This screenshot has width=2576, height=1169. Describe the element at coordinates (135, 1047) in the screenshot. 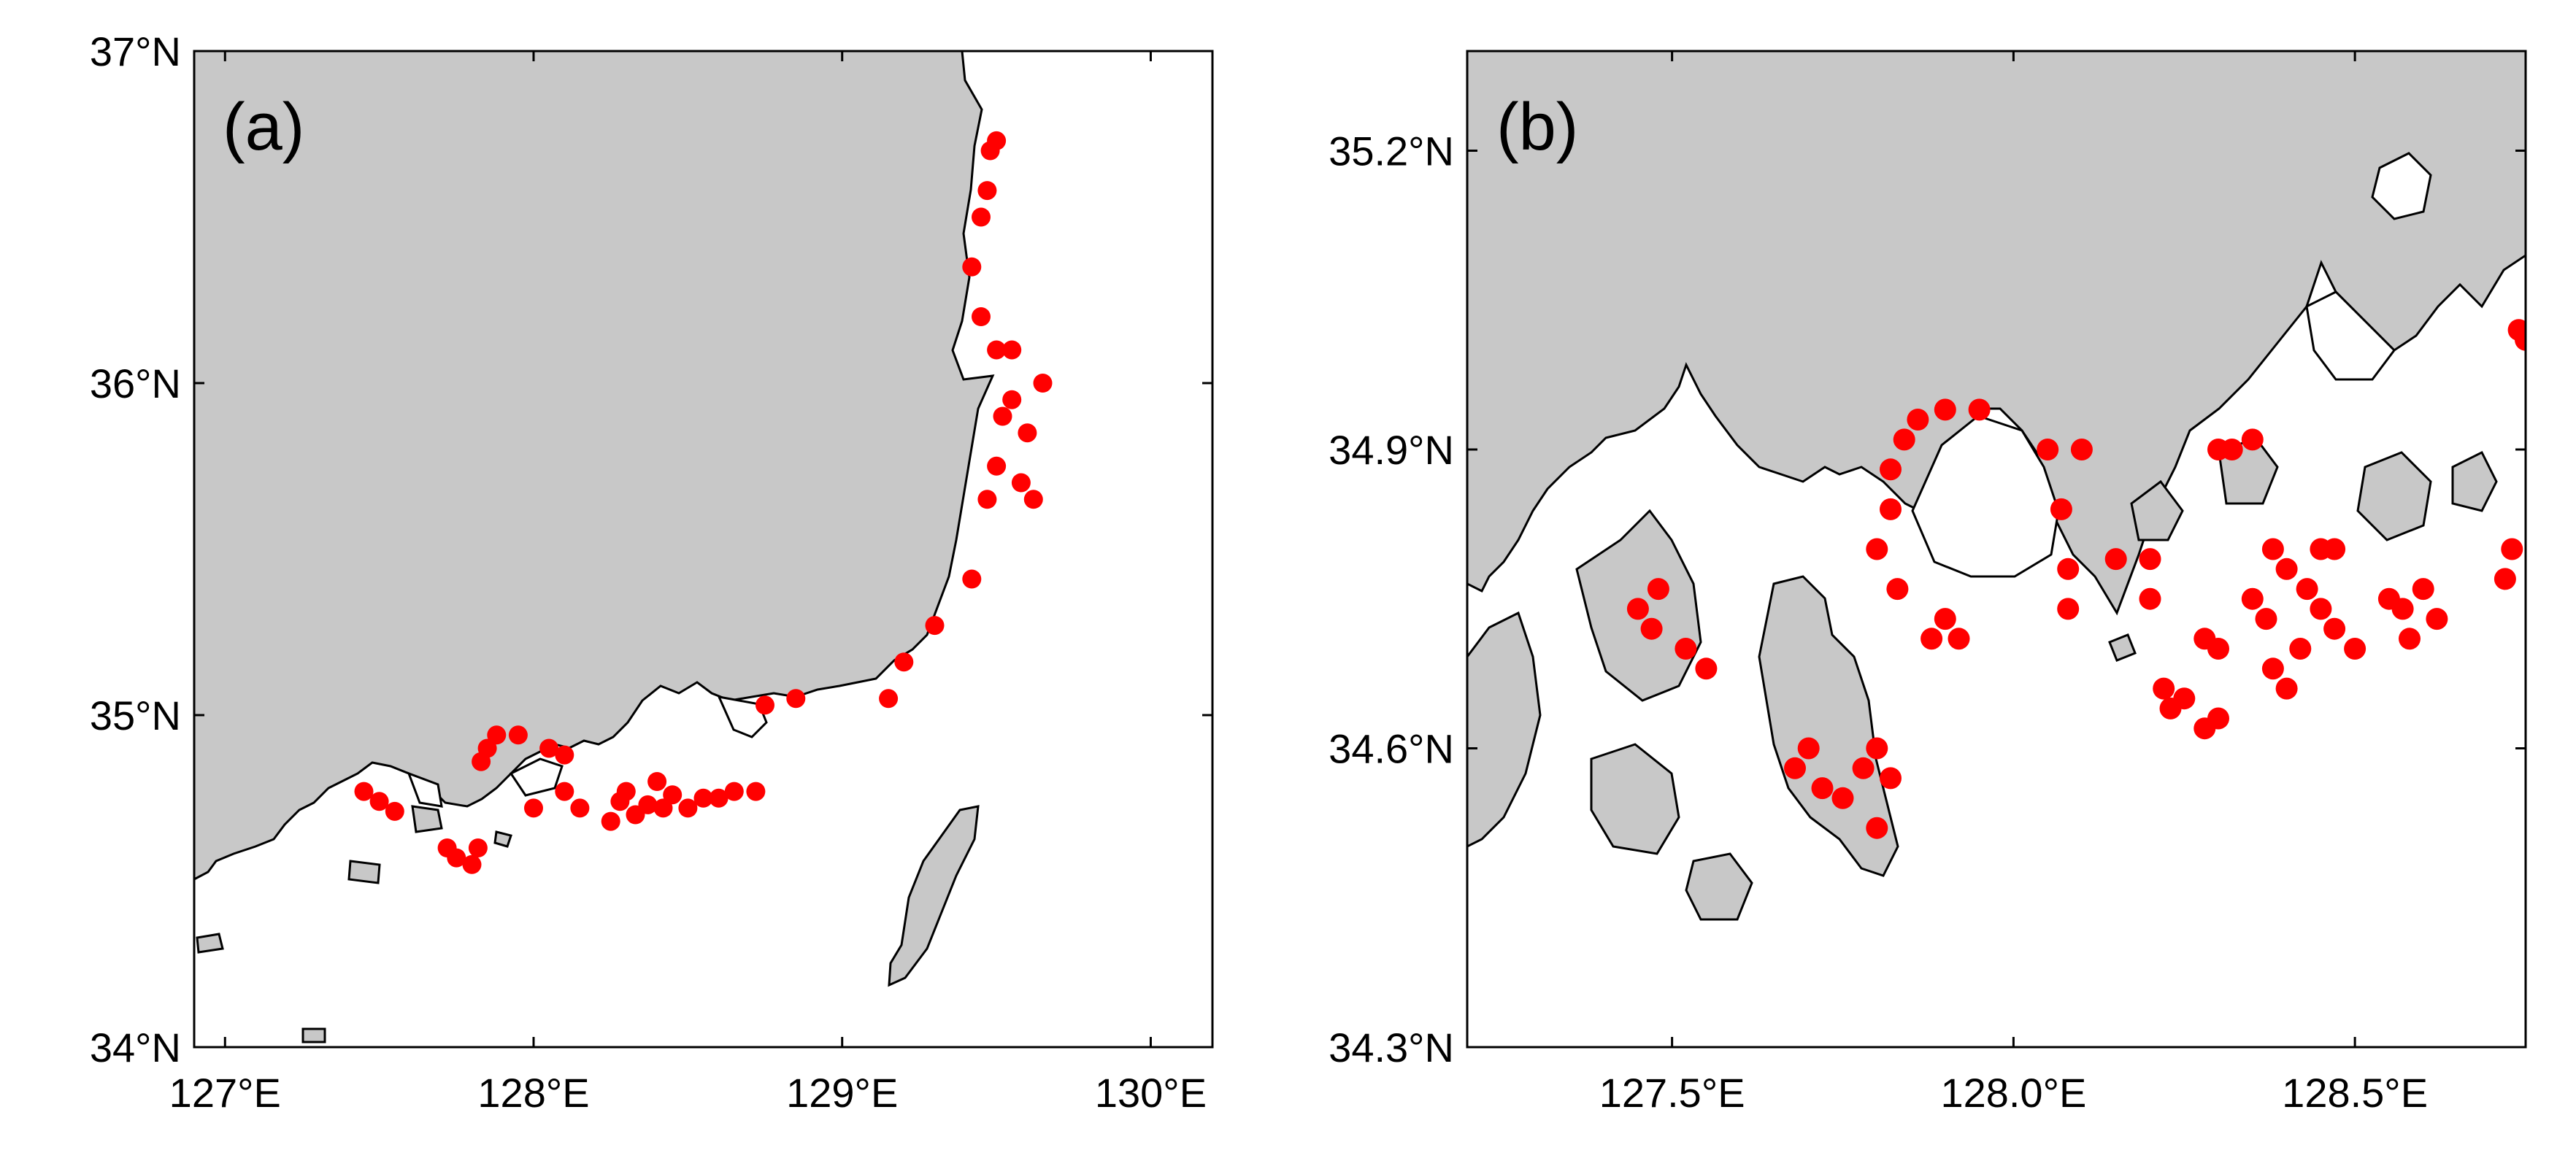

I see `panel-a-y-tick-label: 34°N` at that location.